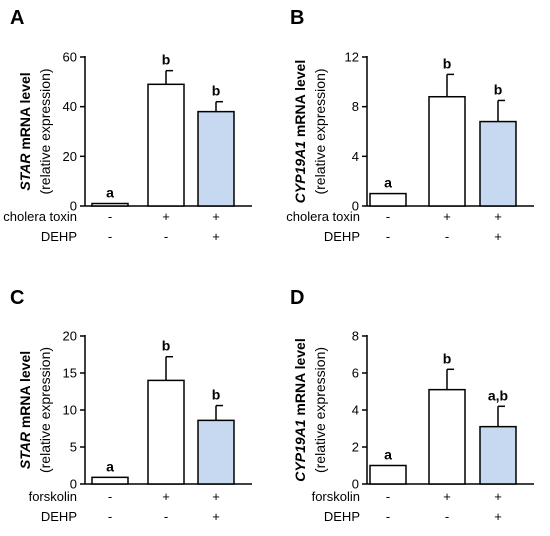  I want to click on panel-letter: B, so click(297, 18).